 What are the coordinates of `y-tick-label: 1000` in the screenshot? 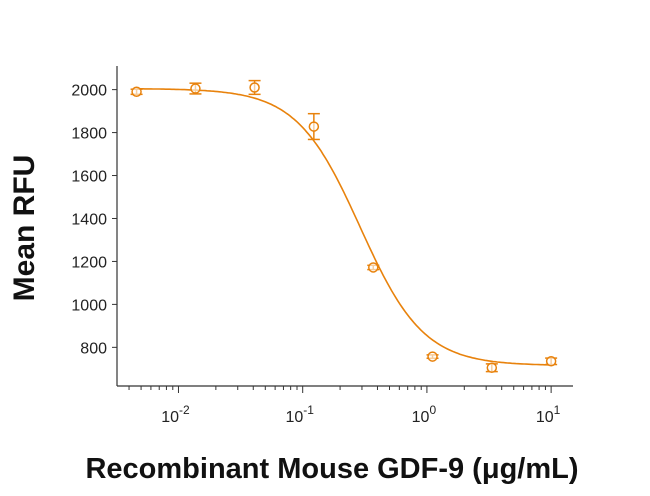 It's located at (89, 305).